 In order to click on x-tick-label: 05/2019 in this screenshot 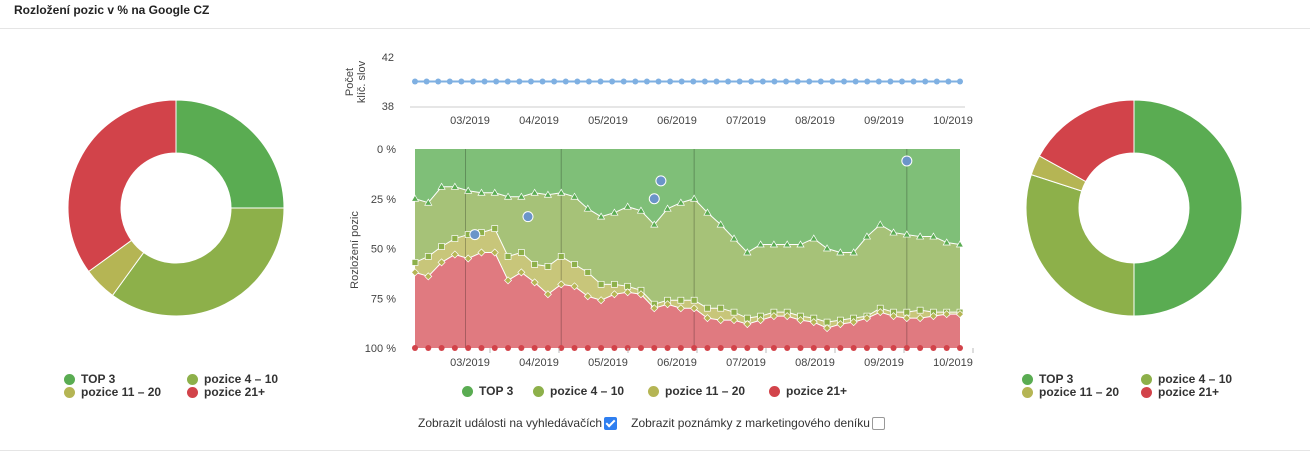, I will do `click(608, 121)`.